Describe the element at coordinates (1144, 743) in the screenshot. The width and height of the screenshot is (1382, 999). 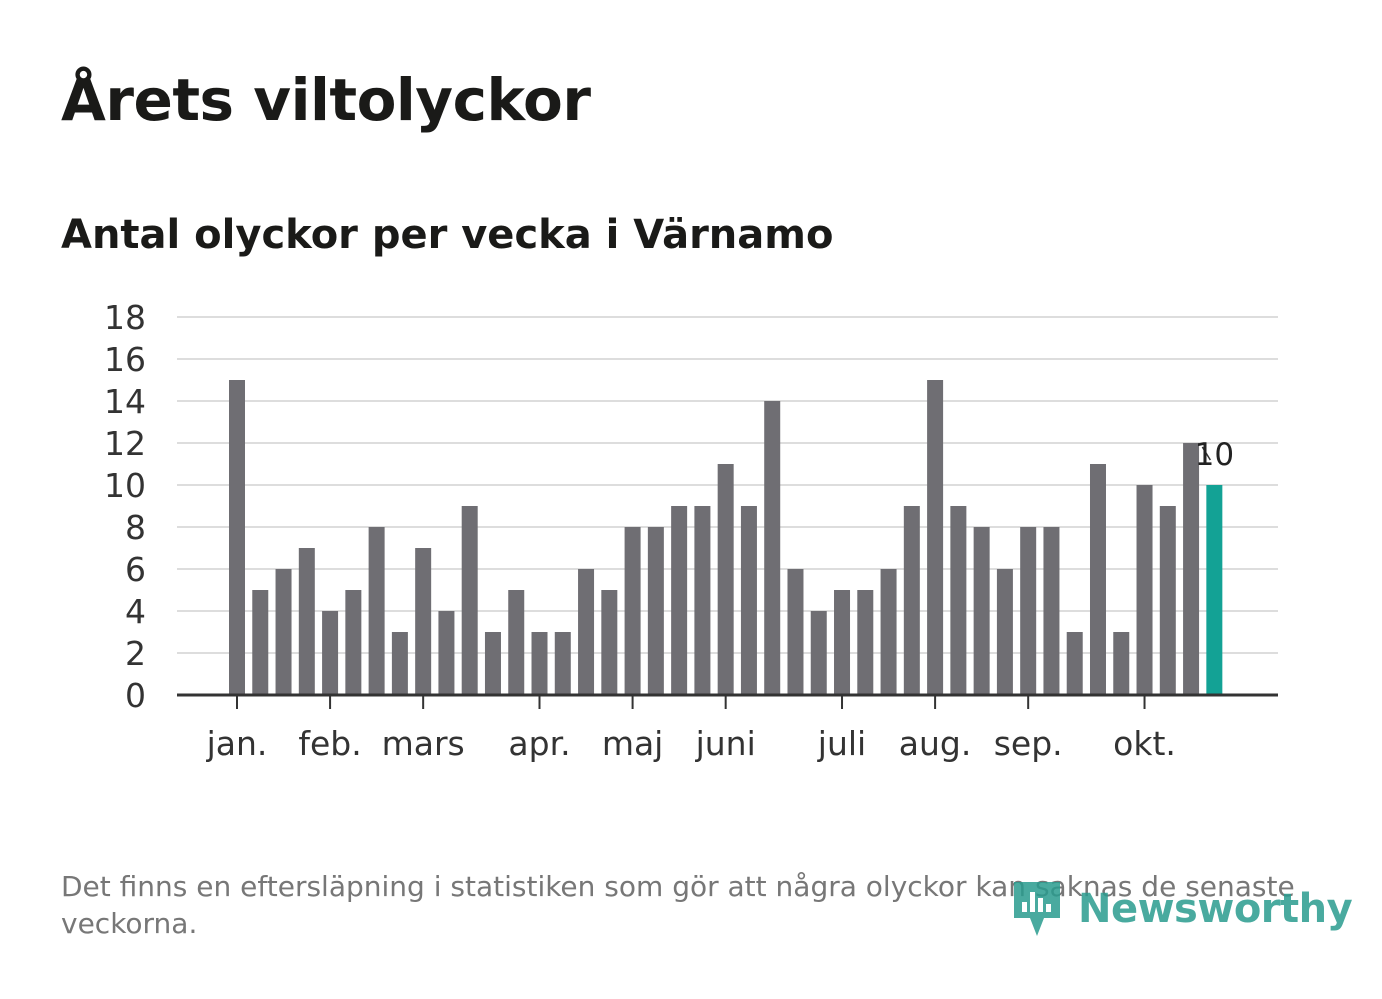
I see `x-tick-label: okt.` at that location.